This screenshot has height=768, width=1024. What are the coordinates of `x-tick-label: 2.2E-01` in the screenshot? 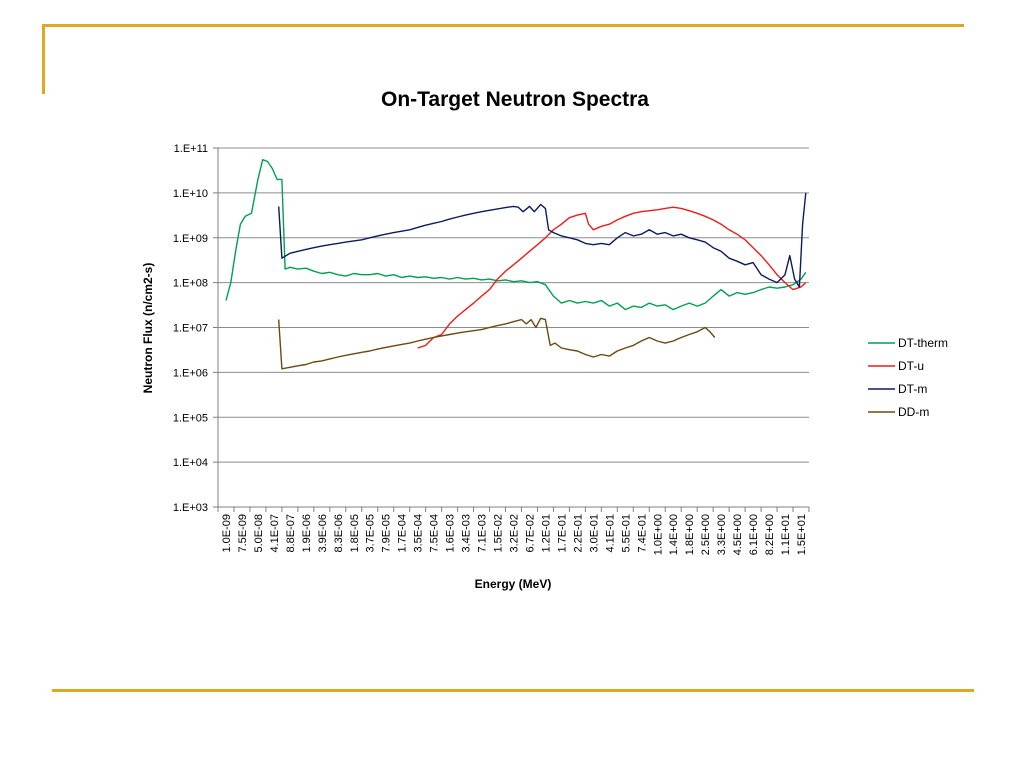 It's located at (578, 533).